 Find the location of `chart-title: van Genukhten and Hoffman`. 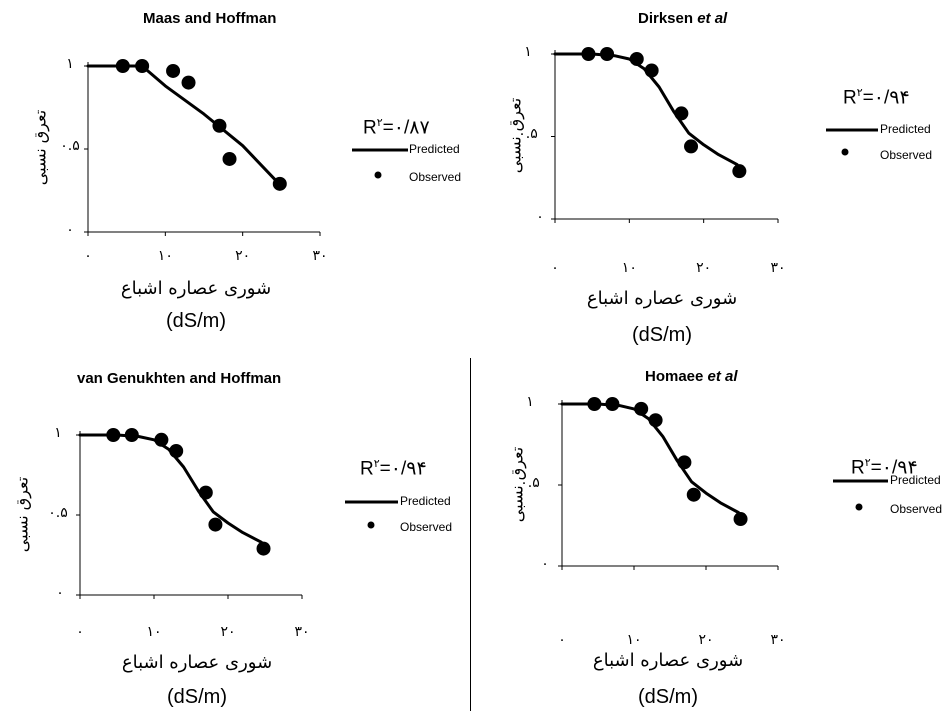

chart-title: van Genukhten and Hoffman is located at coordinates (179, 378).